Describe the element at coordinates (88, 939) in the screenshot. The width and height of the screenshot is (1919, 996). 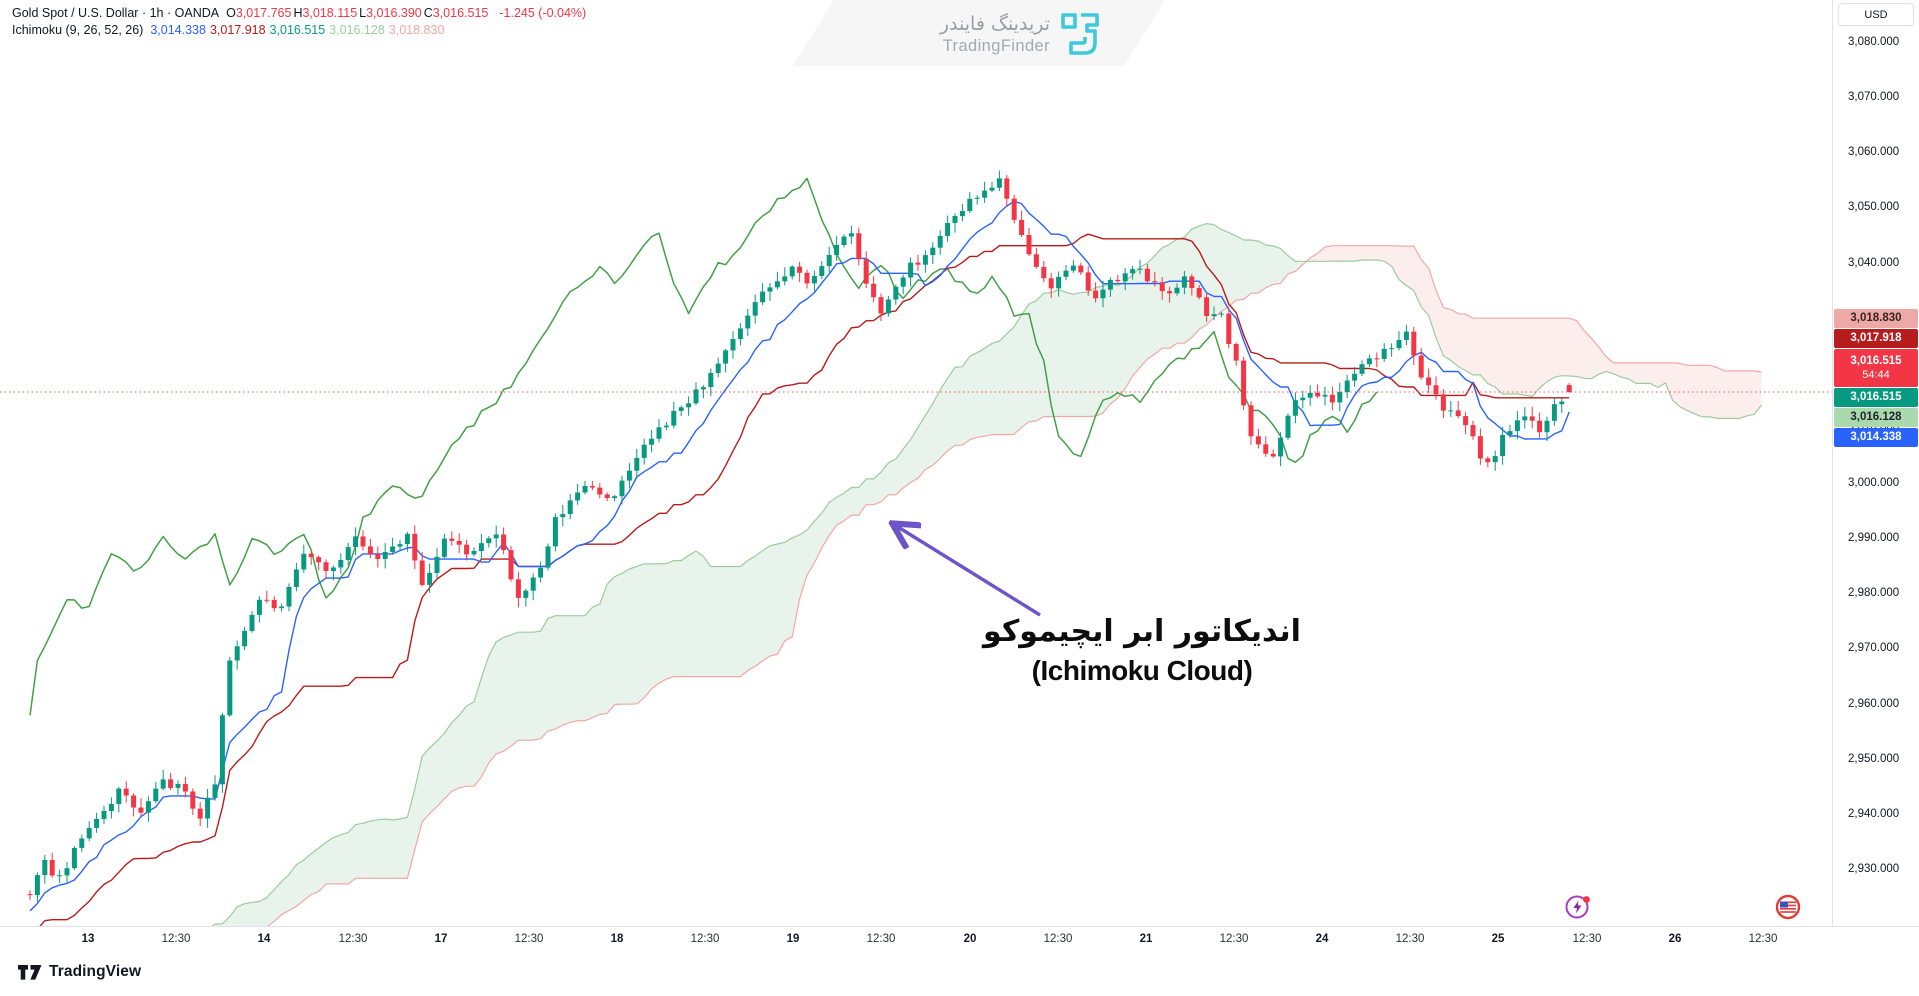
I see `x-axis-tick-label: 13` at that location.